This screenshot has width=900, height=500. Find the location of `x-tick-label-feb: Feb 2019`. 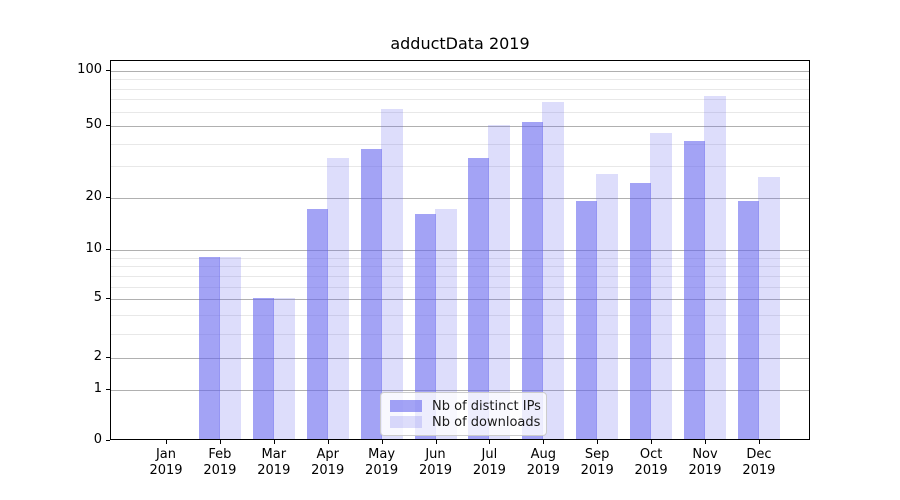

x-tick-label-feb: Feb 2019 is located at coordinates (220, 462).